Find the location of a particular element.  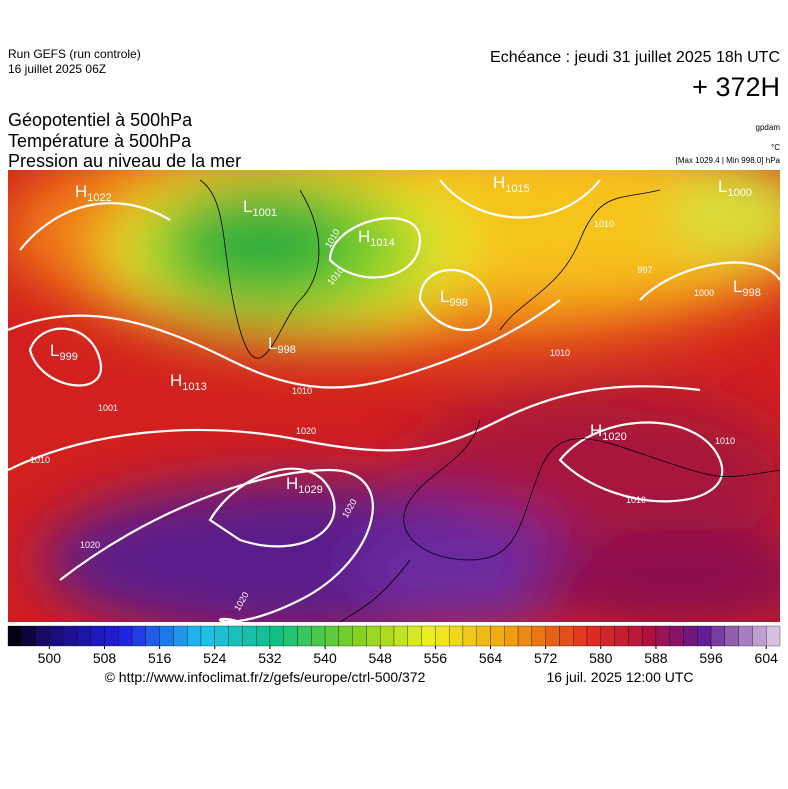

center-value: 1029 is located at coordinates (310, 490).